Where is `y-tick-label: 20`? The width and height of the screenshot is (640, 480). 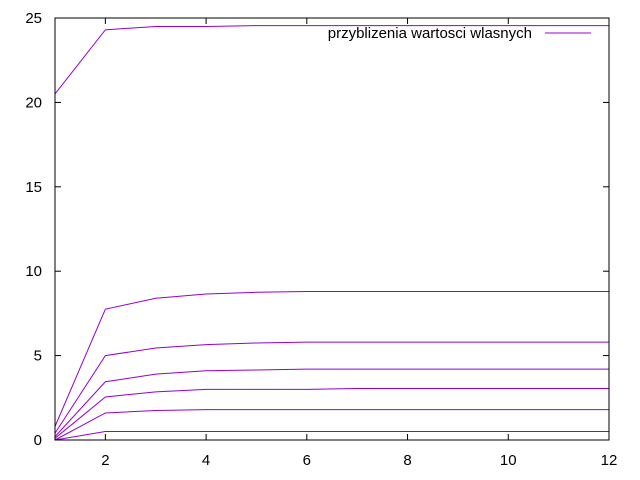 y-tick-label: 20 is located at coordinates (33, 102).